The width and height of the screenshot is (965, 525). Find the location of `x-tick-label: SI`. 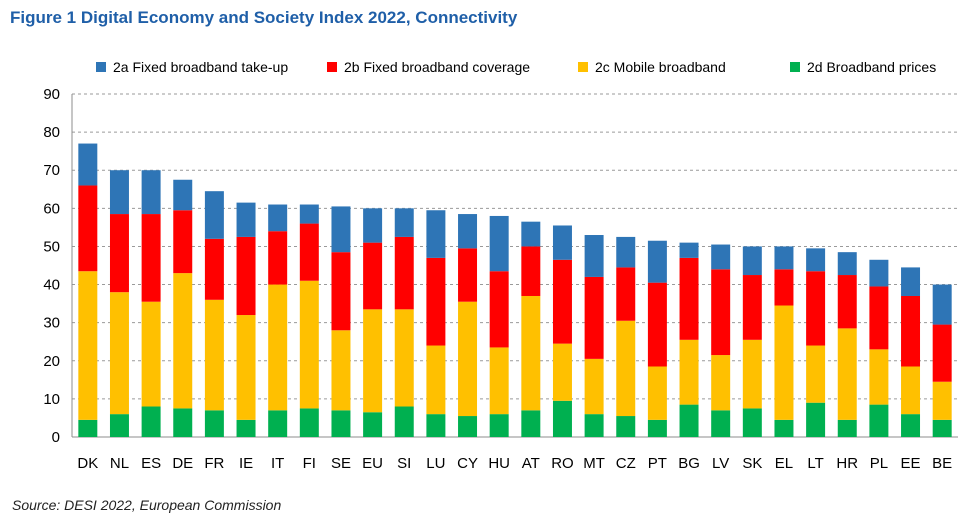

x-tick-label: SI is located at coordinates (404, 463).